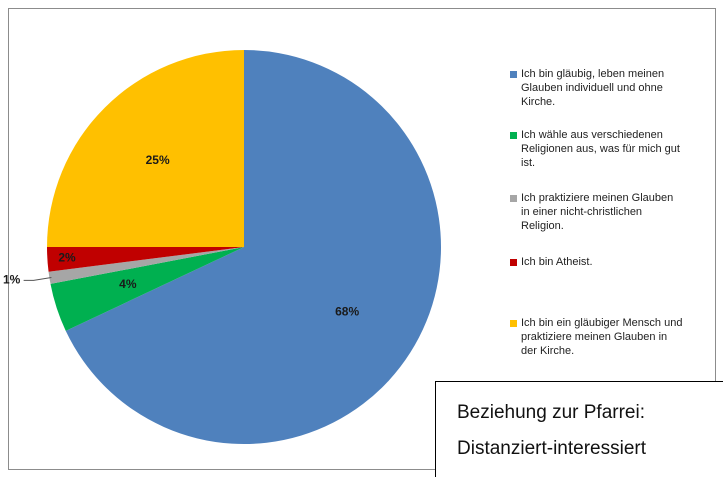 Image resolution: width=723 pixels, height=477 pixels. Describe the element at coordinates (37, 279) in the screenshot. I see `leader-line` at that location.